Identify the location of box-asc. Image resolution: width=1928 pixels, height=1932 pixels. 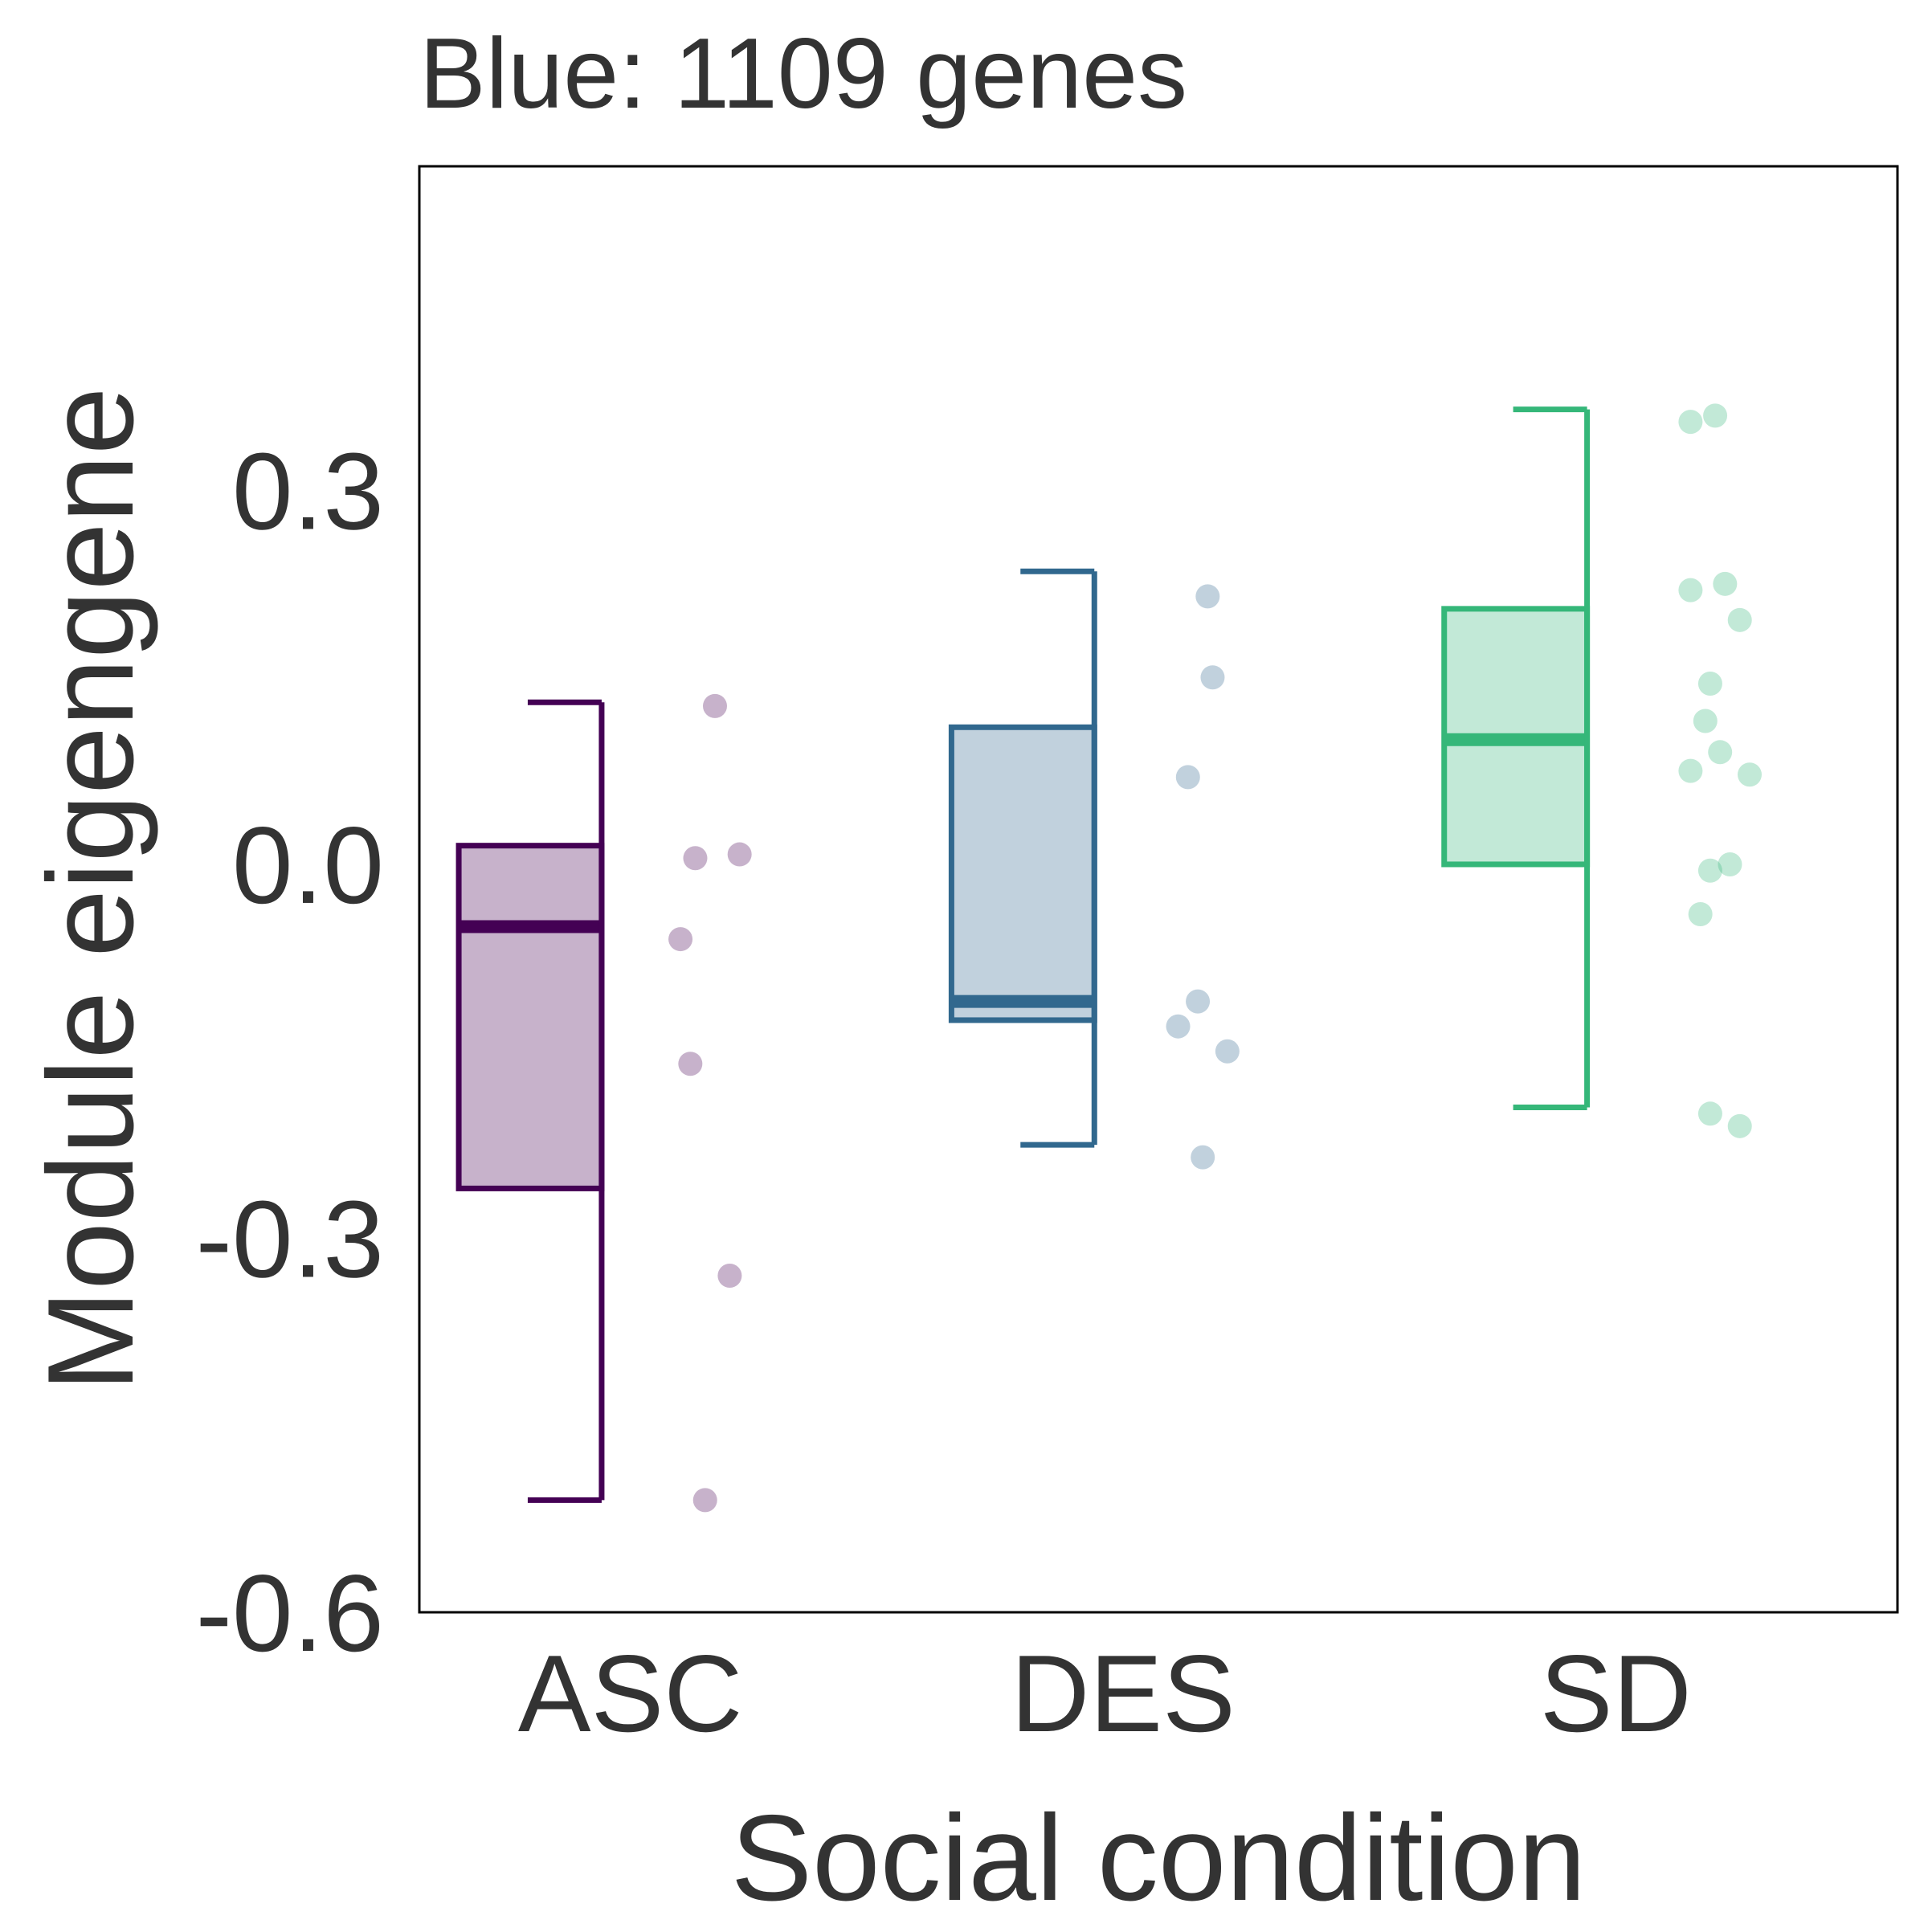
(530, 1101).